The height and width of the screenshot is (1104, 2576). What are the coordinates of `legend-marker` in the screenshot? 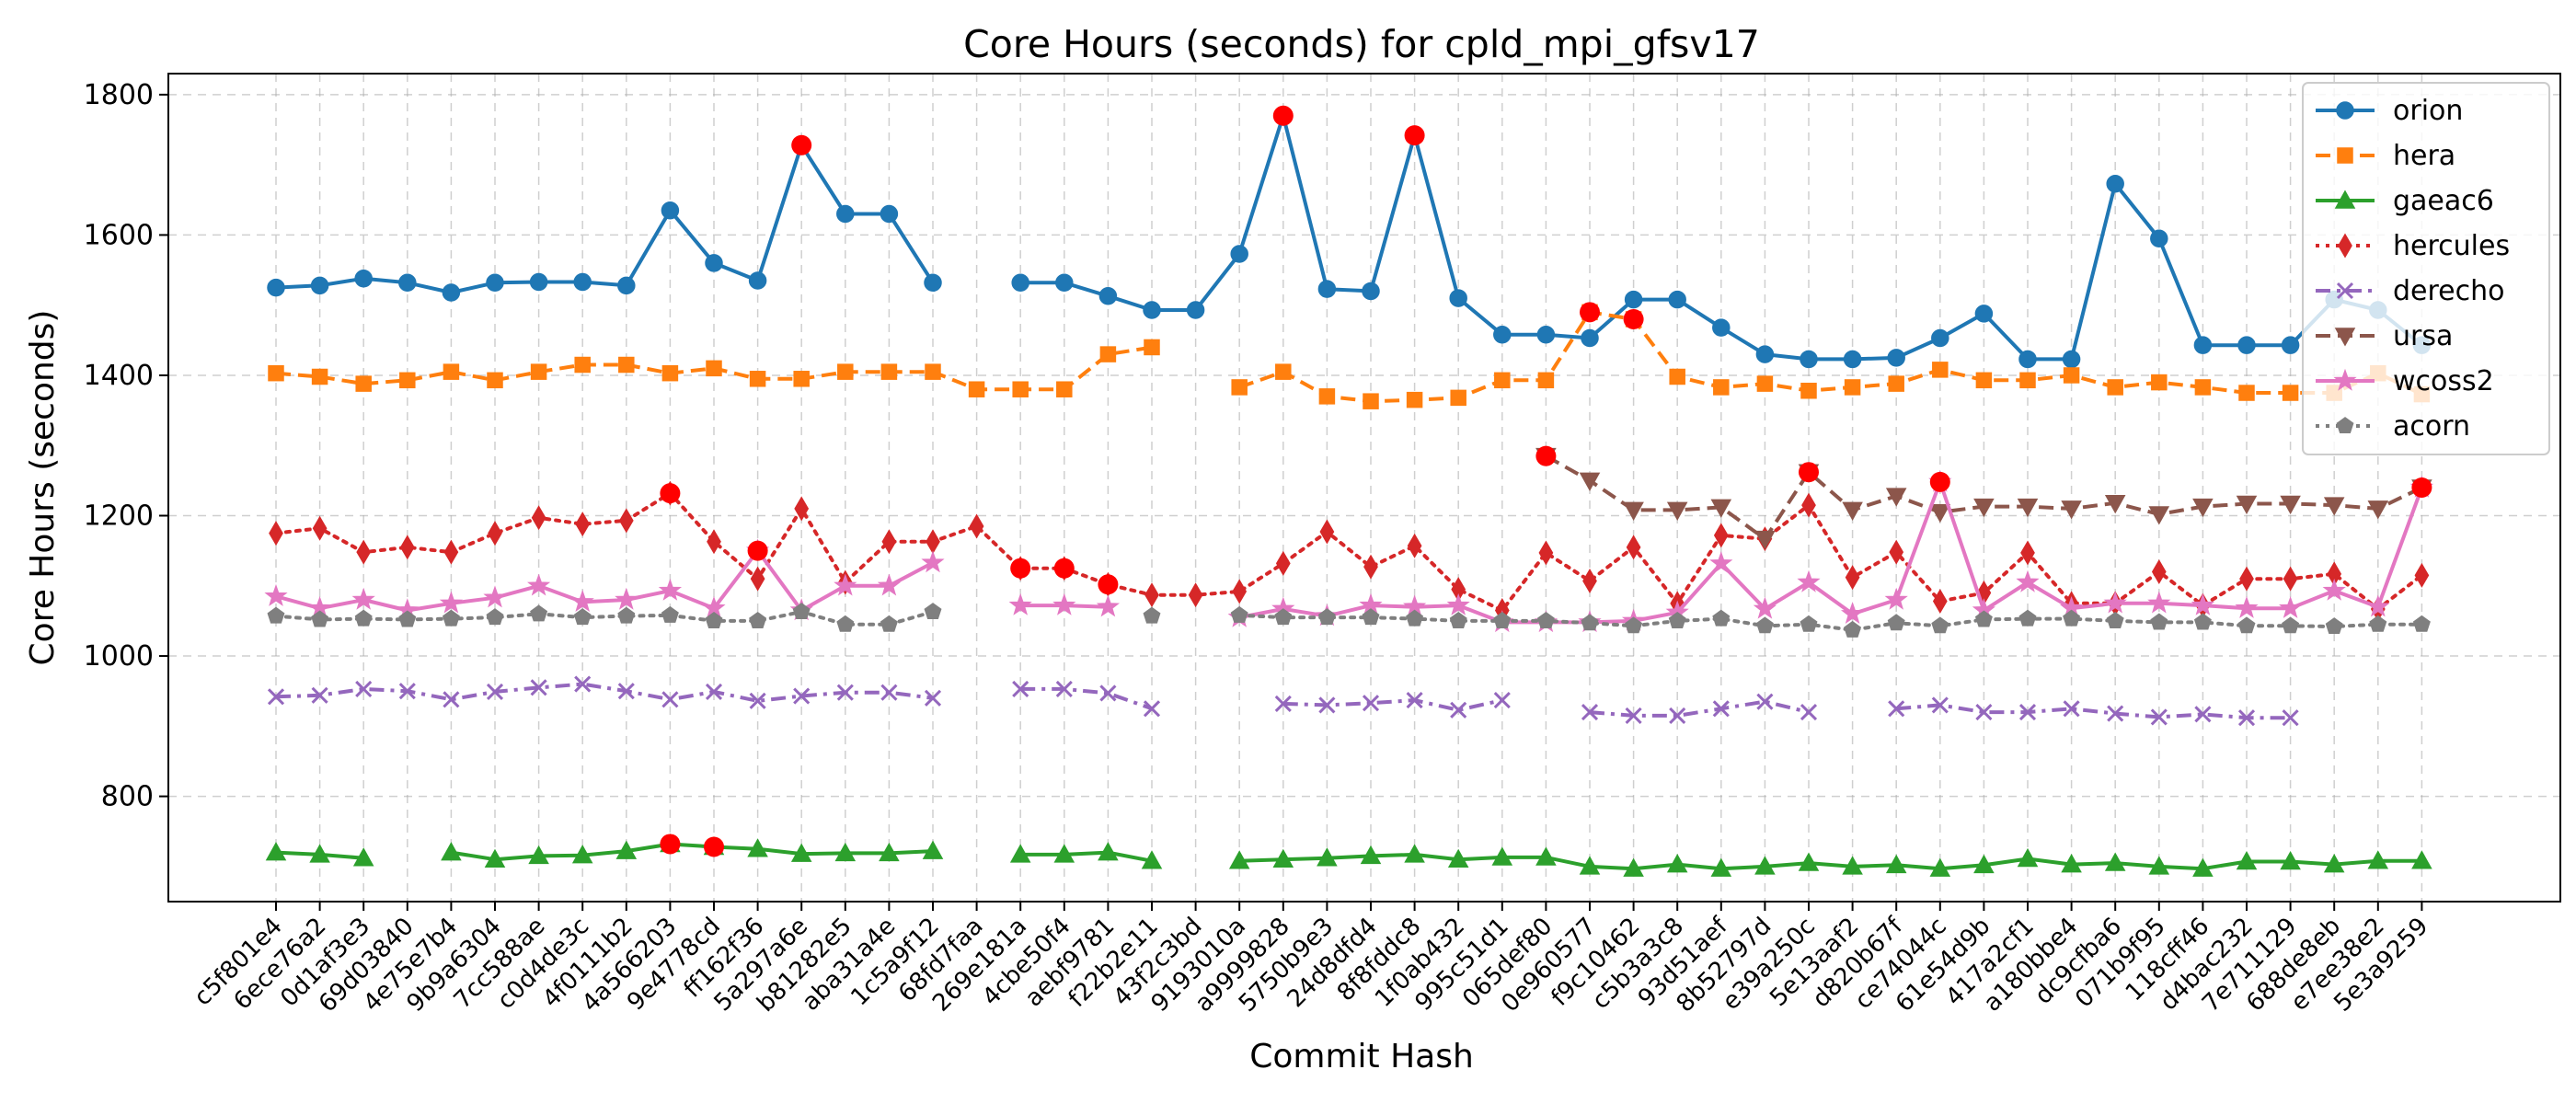 It's located at (2345, 110).